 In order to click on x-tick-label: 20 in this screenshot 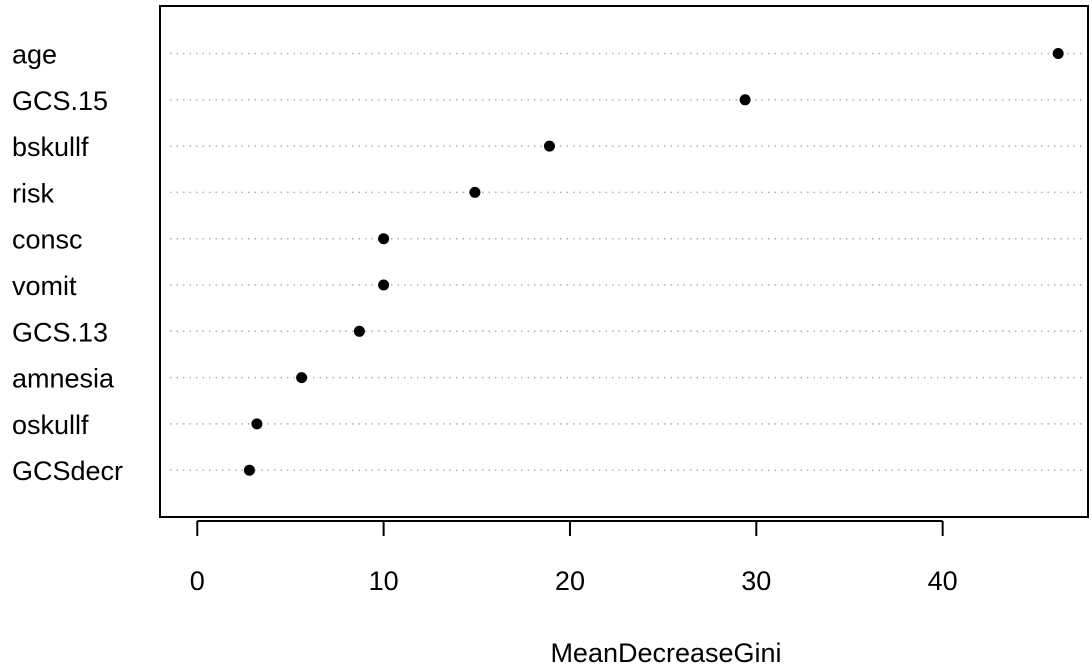, I will do `click(570, 581)`.